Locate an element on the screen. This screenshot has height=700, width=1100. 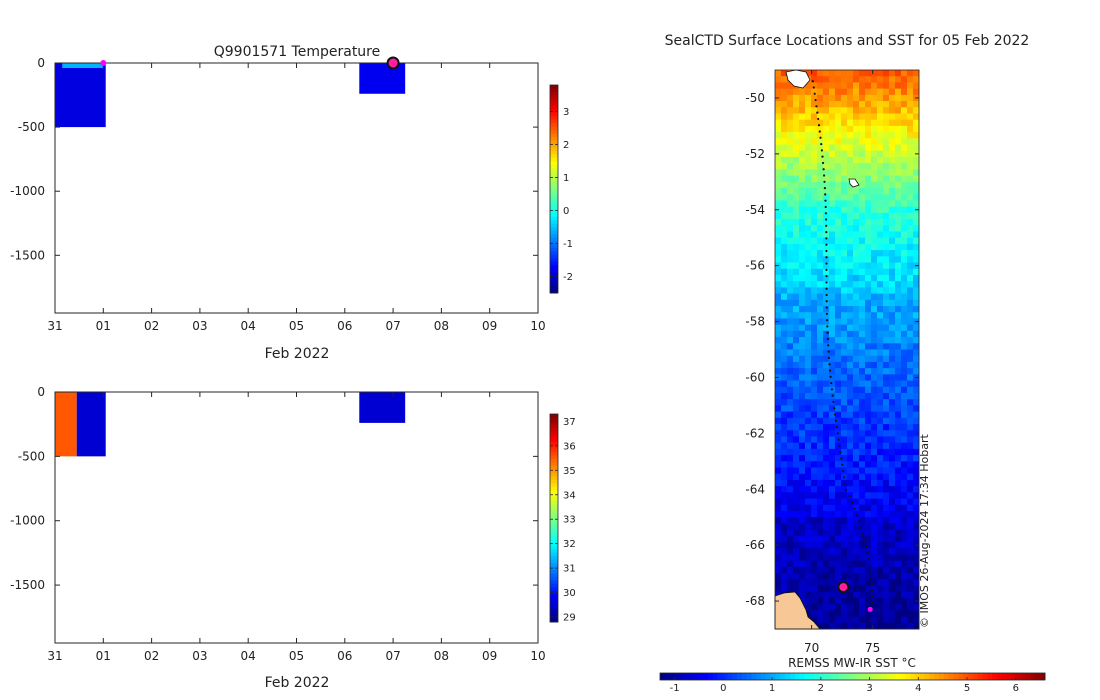
salinity-x-label: Feb 2022 is located at coordinates (297, 683).